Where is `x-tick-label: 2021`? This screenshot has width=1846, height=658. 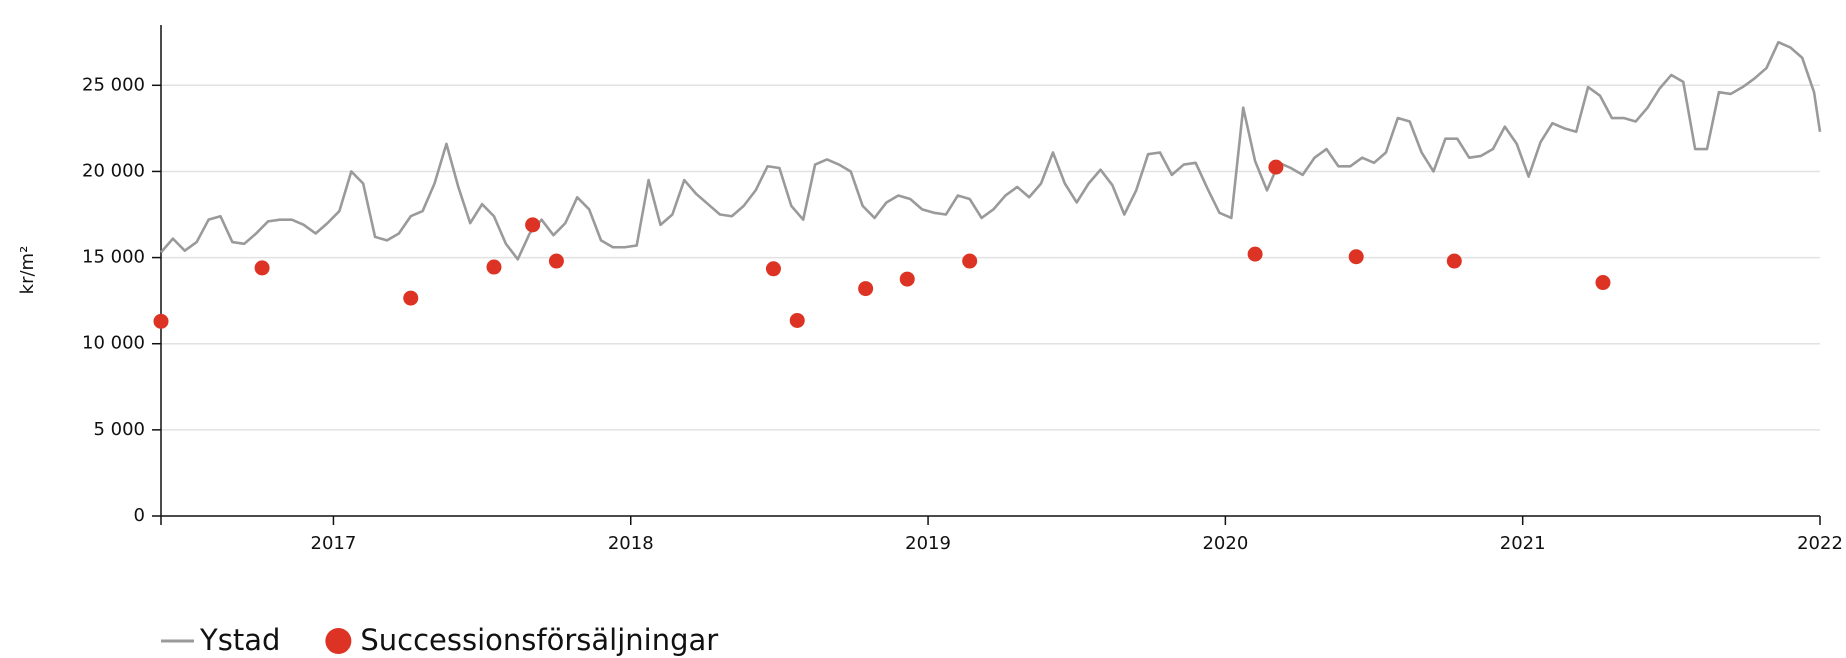
x-tick-label: 2021 is located at coordinates (1523, 543).